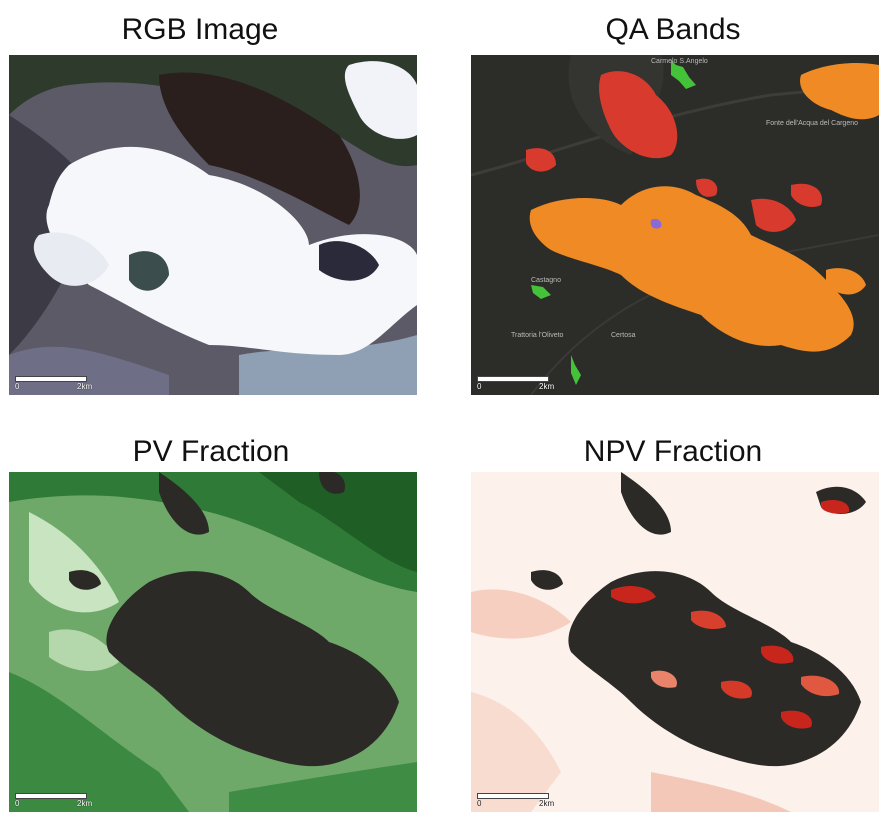  Describe the element at coordinates (812, 123) in the screenshot. I see `place-label-right: Fonte dell'Acqua del Cargeno` at that location.